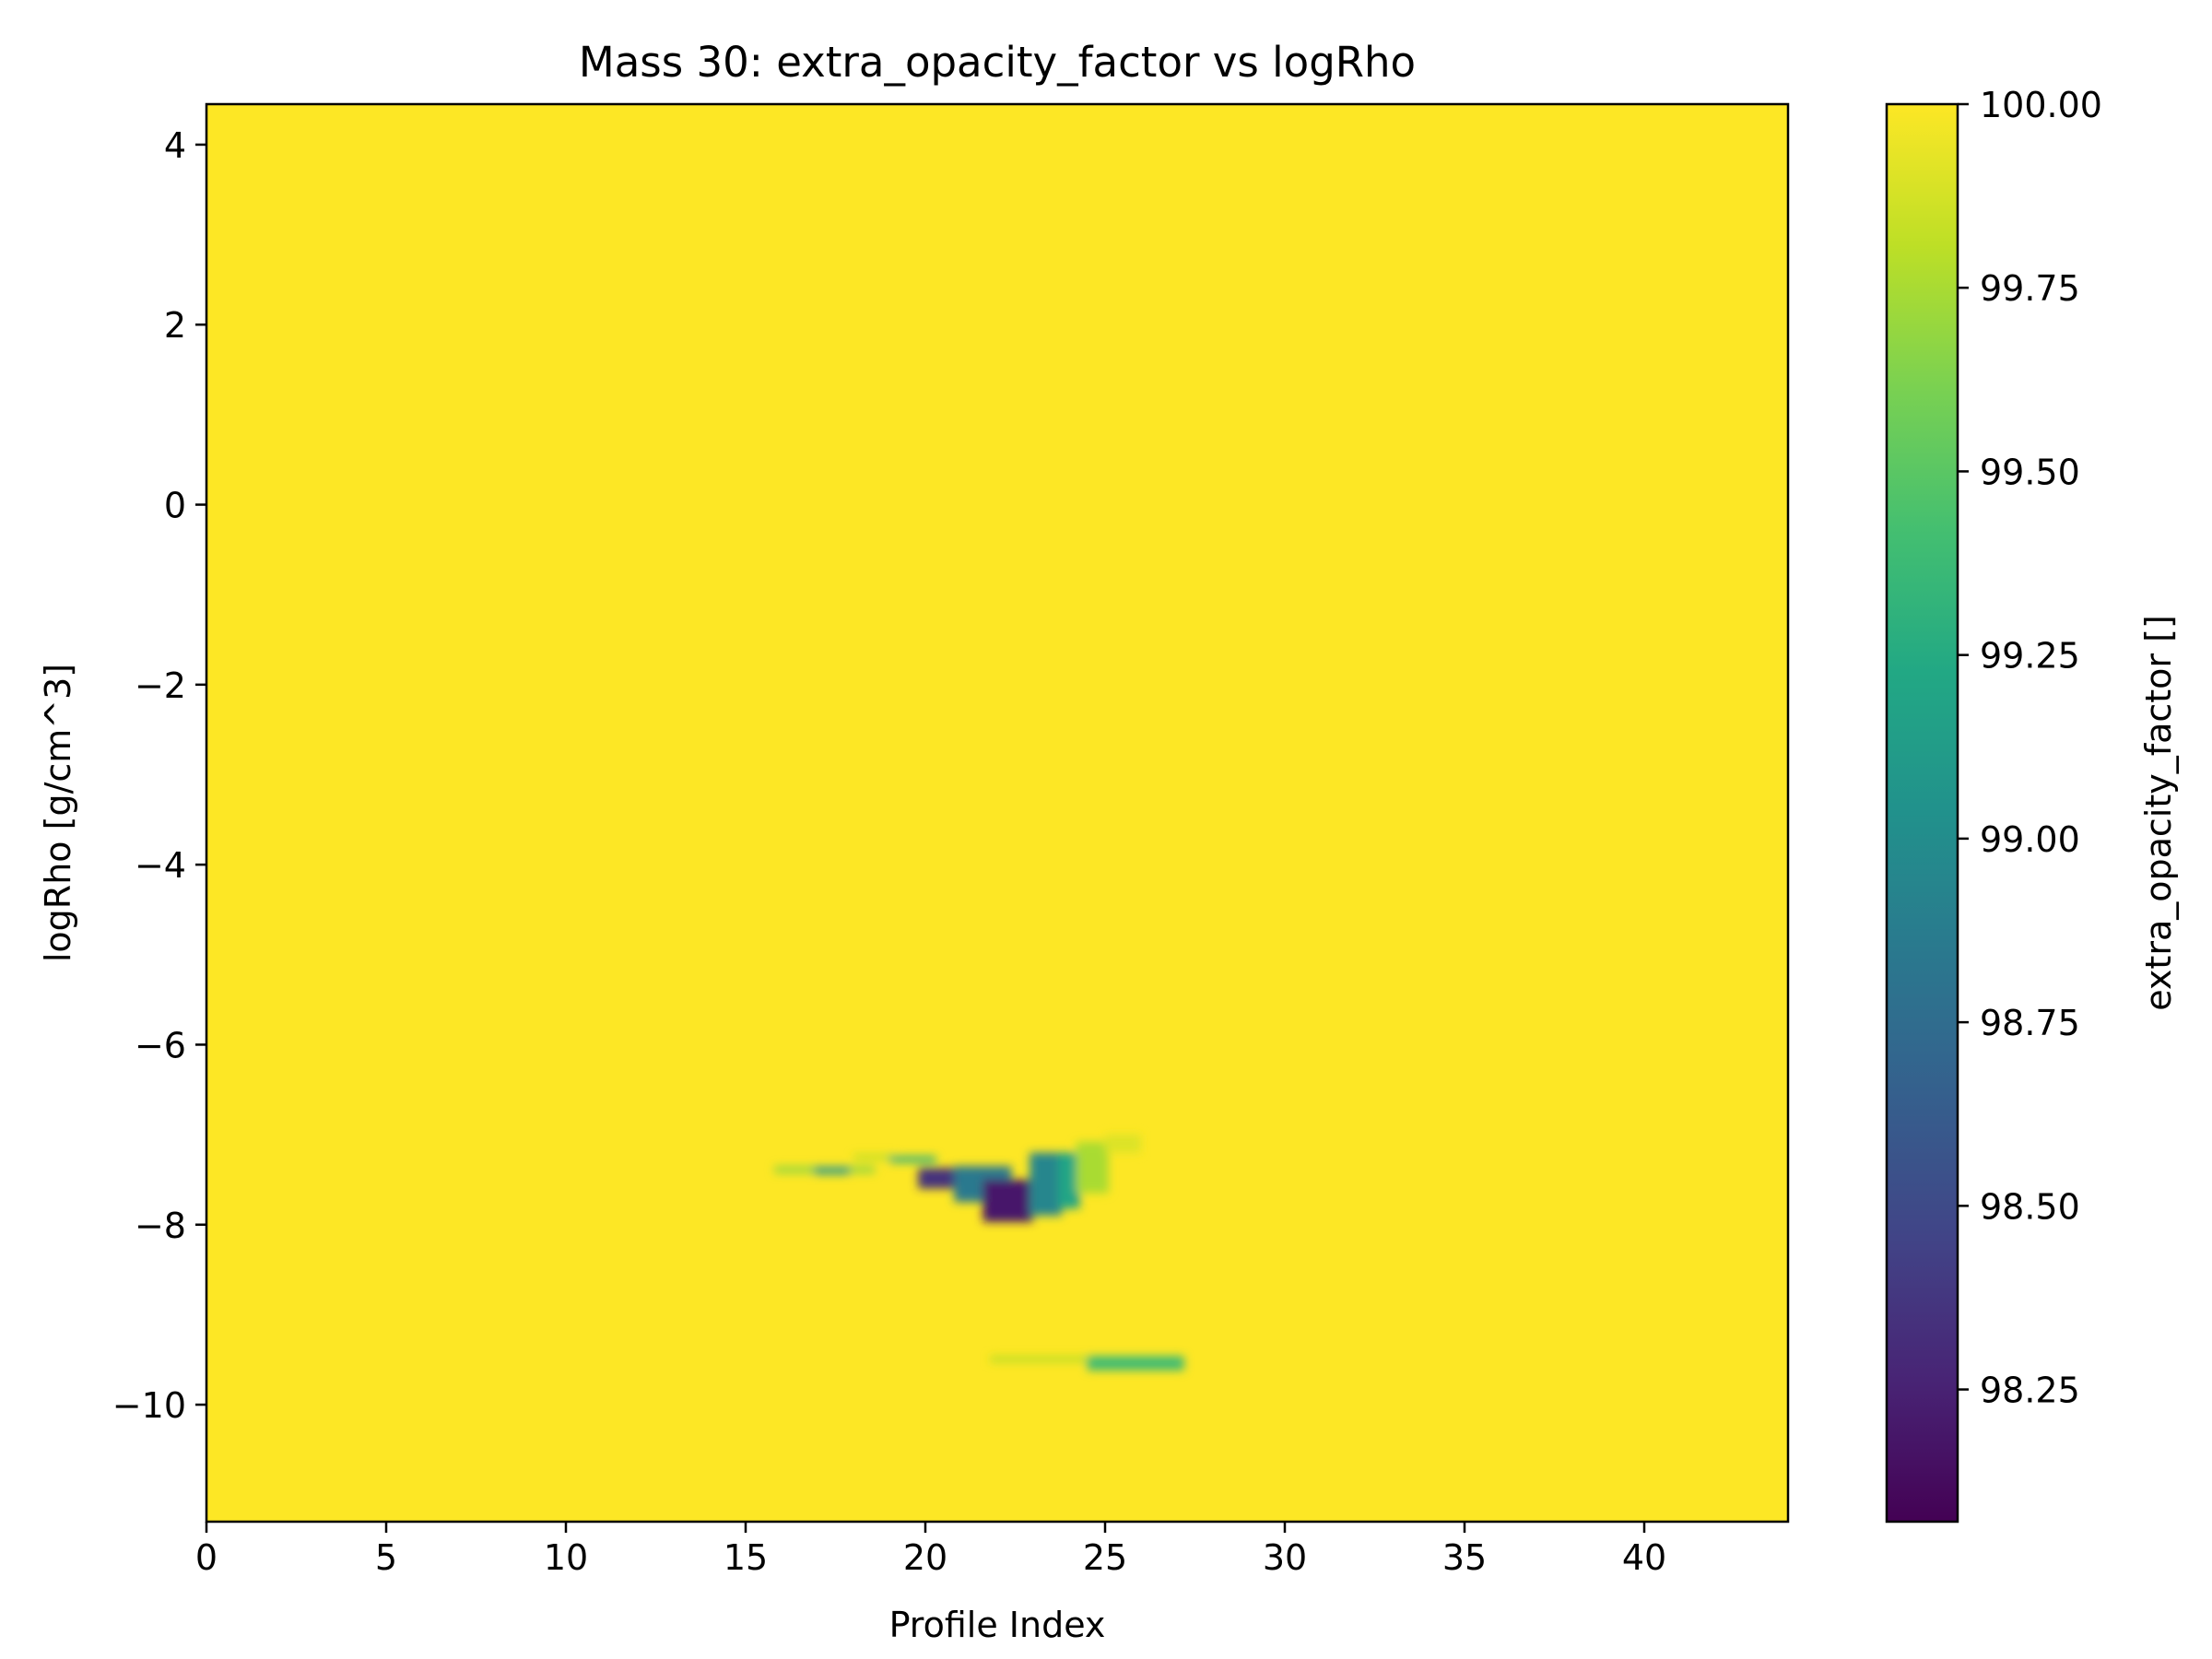  Describe the element at coordinates (160, 1045) in the screenshot. I see `y-tick-label: −6` at that location.